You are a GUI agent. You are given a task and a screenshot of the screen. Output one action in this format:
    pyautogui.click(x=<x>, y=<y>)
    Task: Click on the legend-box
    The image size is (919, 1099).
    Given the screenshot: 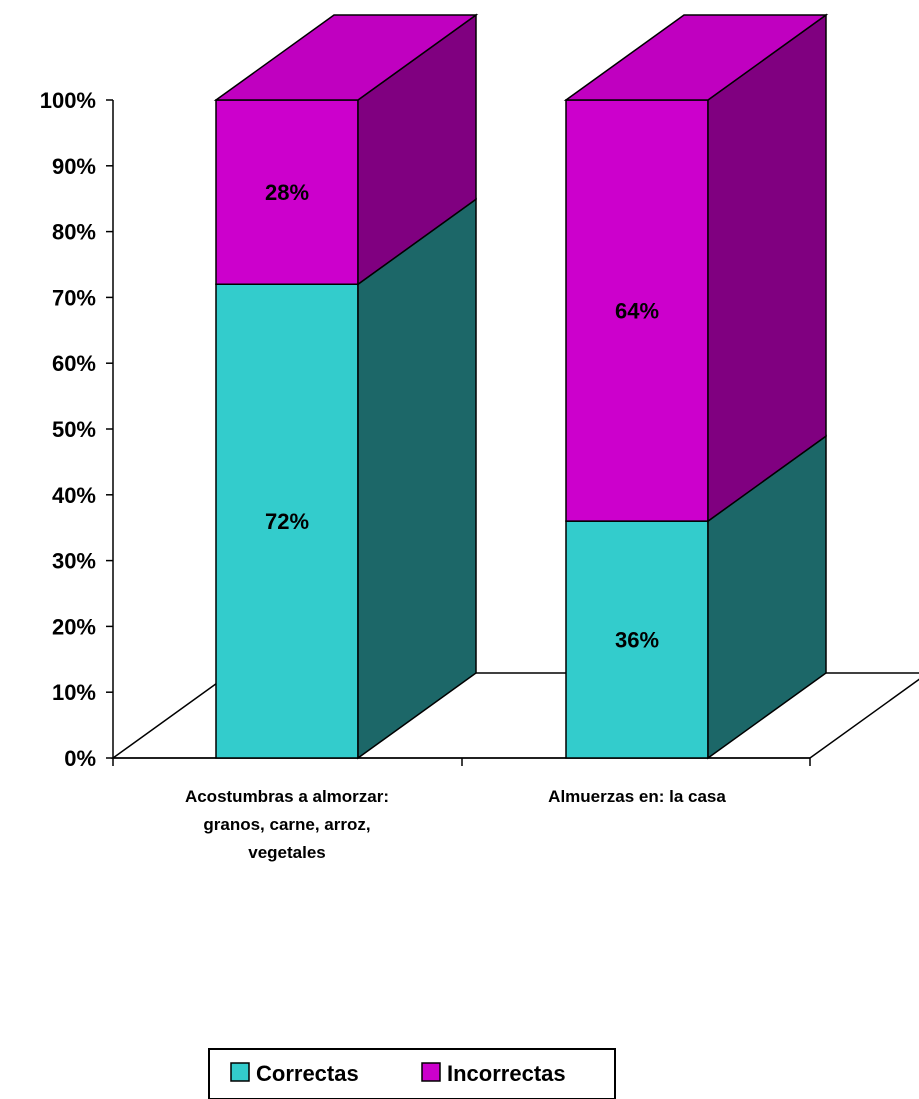 What is the action you would take?
    pyautogui.click(x=412, y=1073)
    